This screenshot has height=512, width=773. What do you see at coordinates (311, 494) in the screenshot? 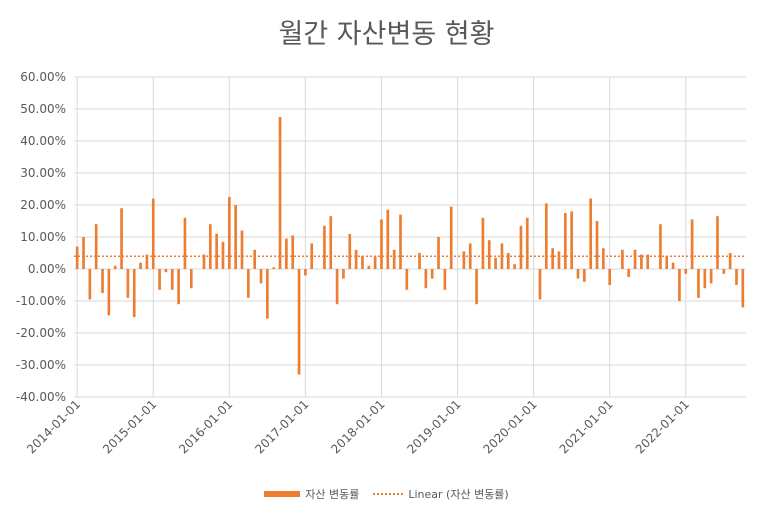
I see `legend-item-series: 자산 변동률` at bounding box center [311, 494].